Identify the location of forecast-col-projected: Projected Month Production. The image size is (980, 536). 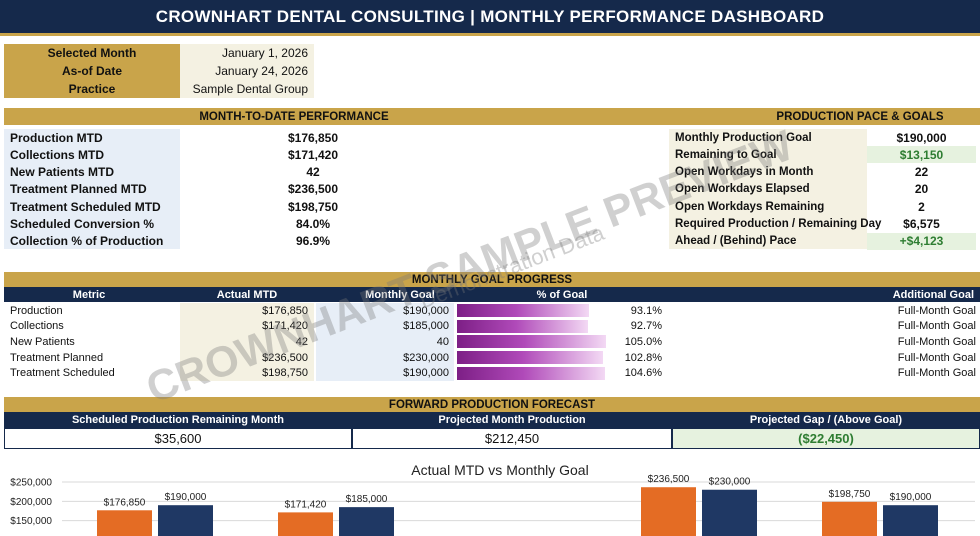
(512, 420).